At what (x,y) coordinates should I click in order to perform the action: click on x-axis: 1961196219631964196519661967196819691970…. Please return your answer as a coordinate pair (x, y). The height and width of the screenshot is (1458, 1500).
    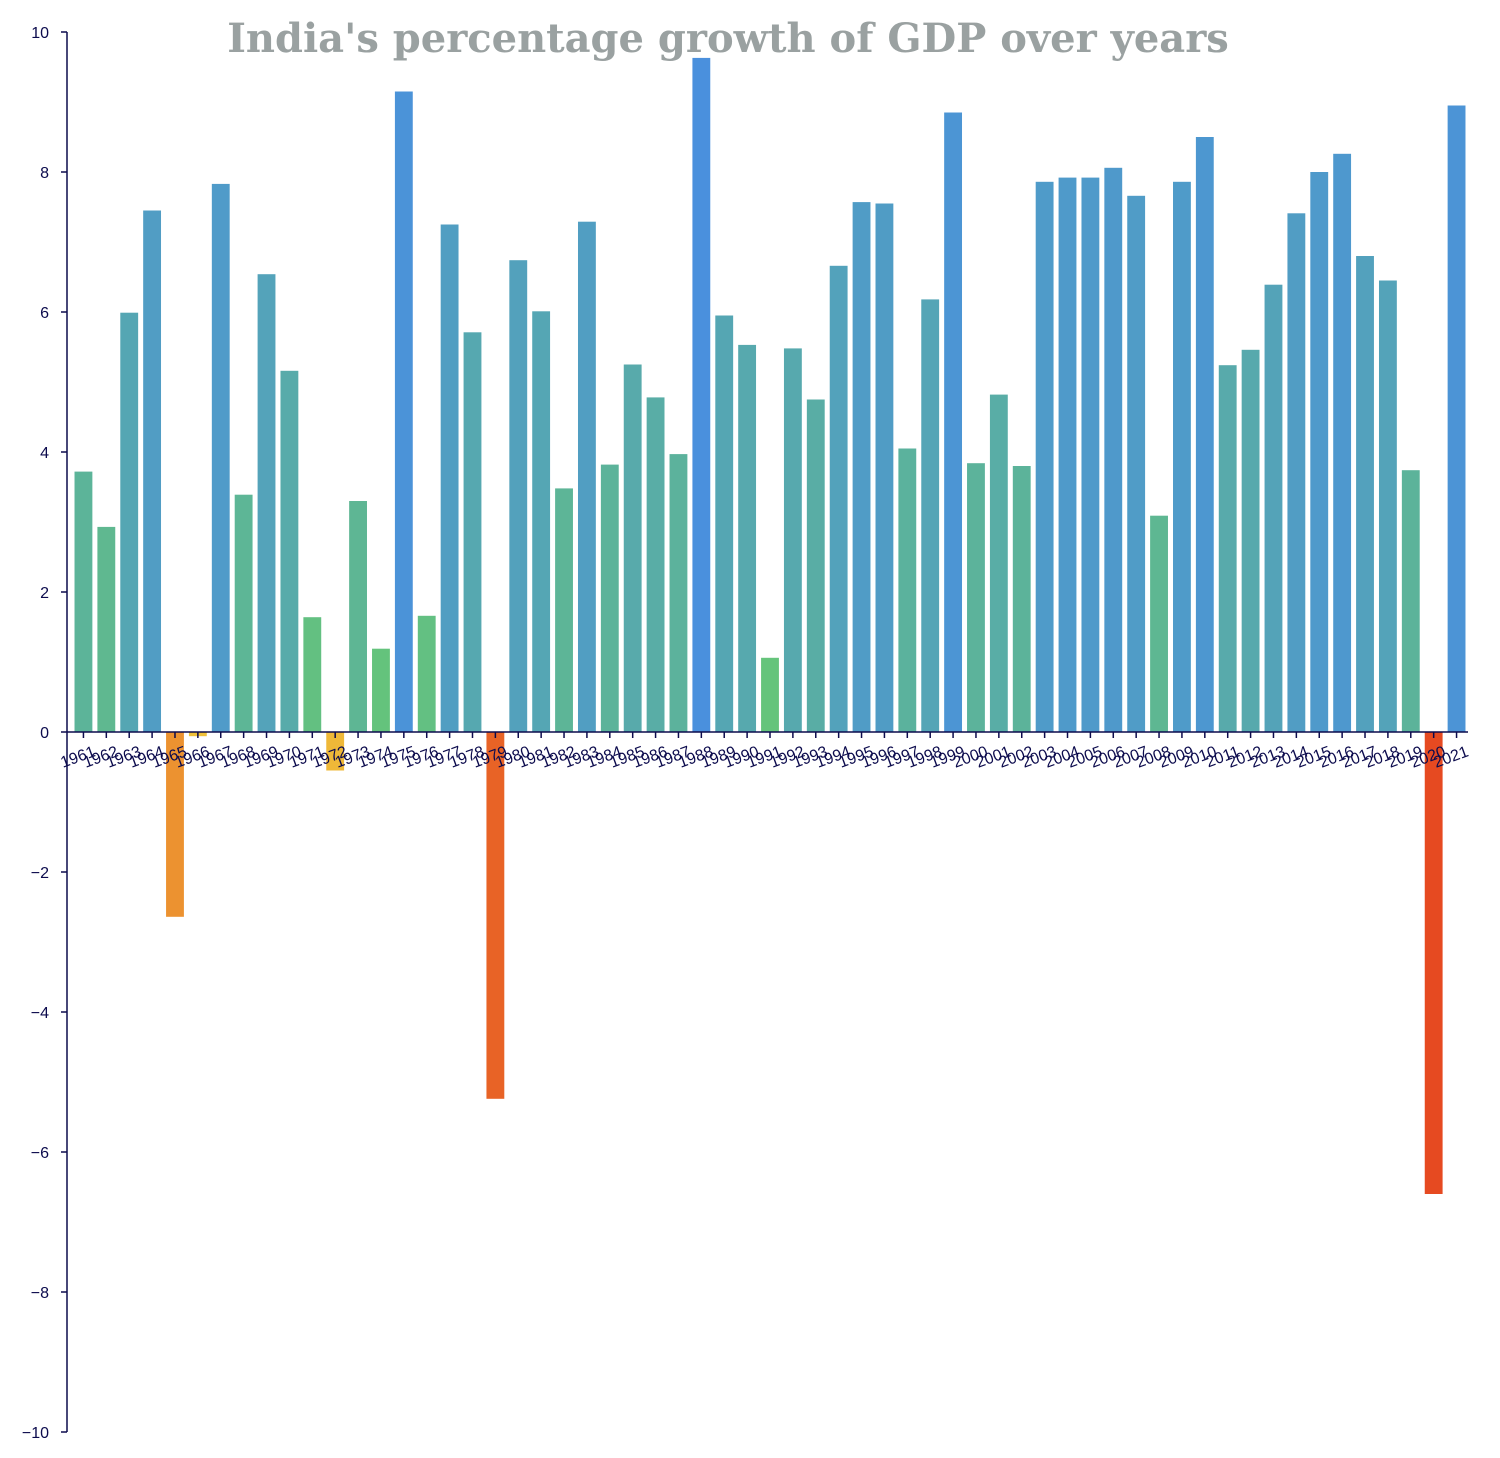
    Looking at the image, I should click on (764, 751).